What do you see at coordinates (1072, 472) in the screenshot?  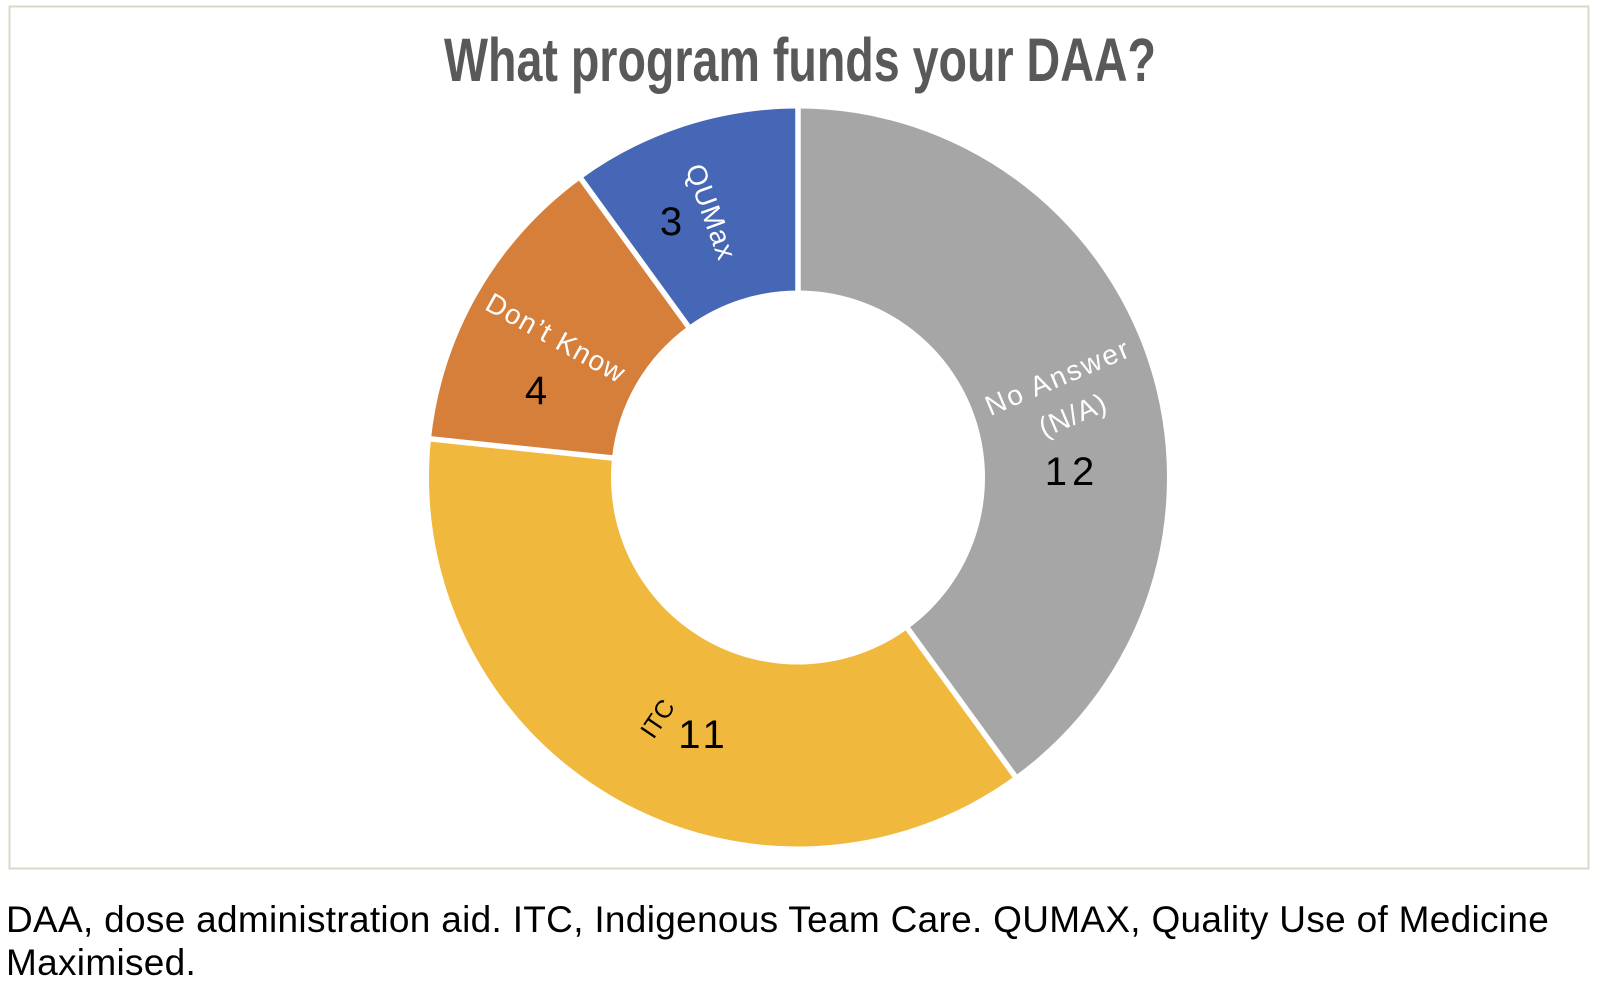 I see `svg-text: 12` at bounding box center [1072, 472].